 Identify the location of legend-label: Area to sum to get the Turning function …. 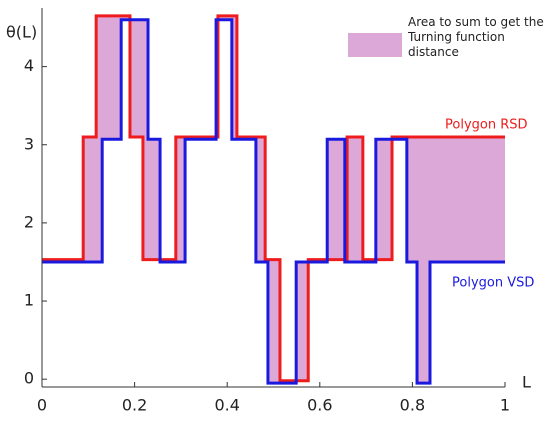
(476, 37).